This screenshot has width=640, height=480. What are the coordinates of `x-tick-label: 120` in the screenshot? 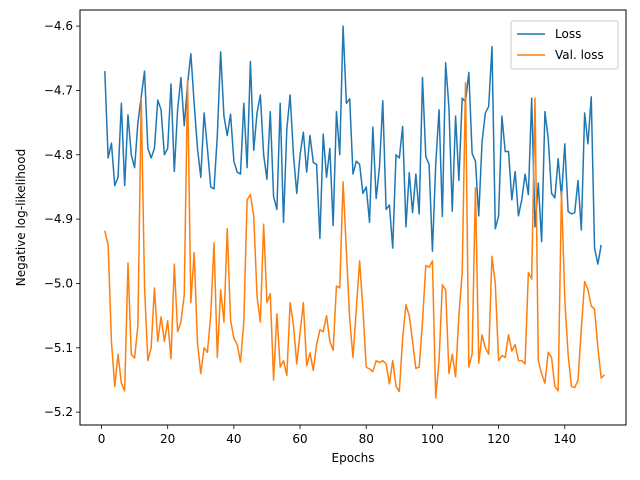 It's located at (498, 439).